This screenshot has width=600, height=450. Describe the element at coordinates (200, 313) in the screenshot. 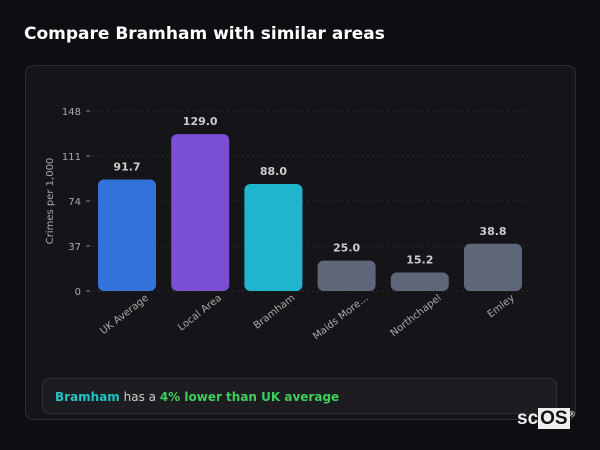

I see `x-tick-label: Local Area` at that location.